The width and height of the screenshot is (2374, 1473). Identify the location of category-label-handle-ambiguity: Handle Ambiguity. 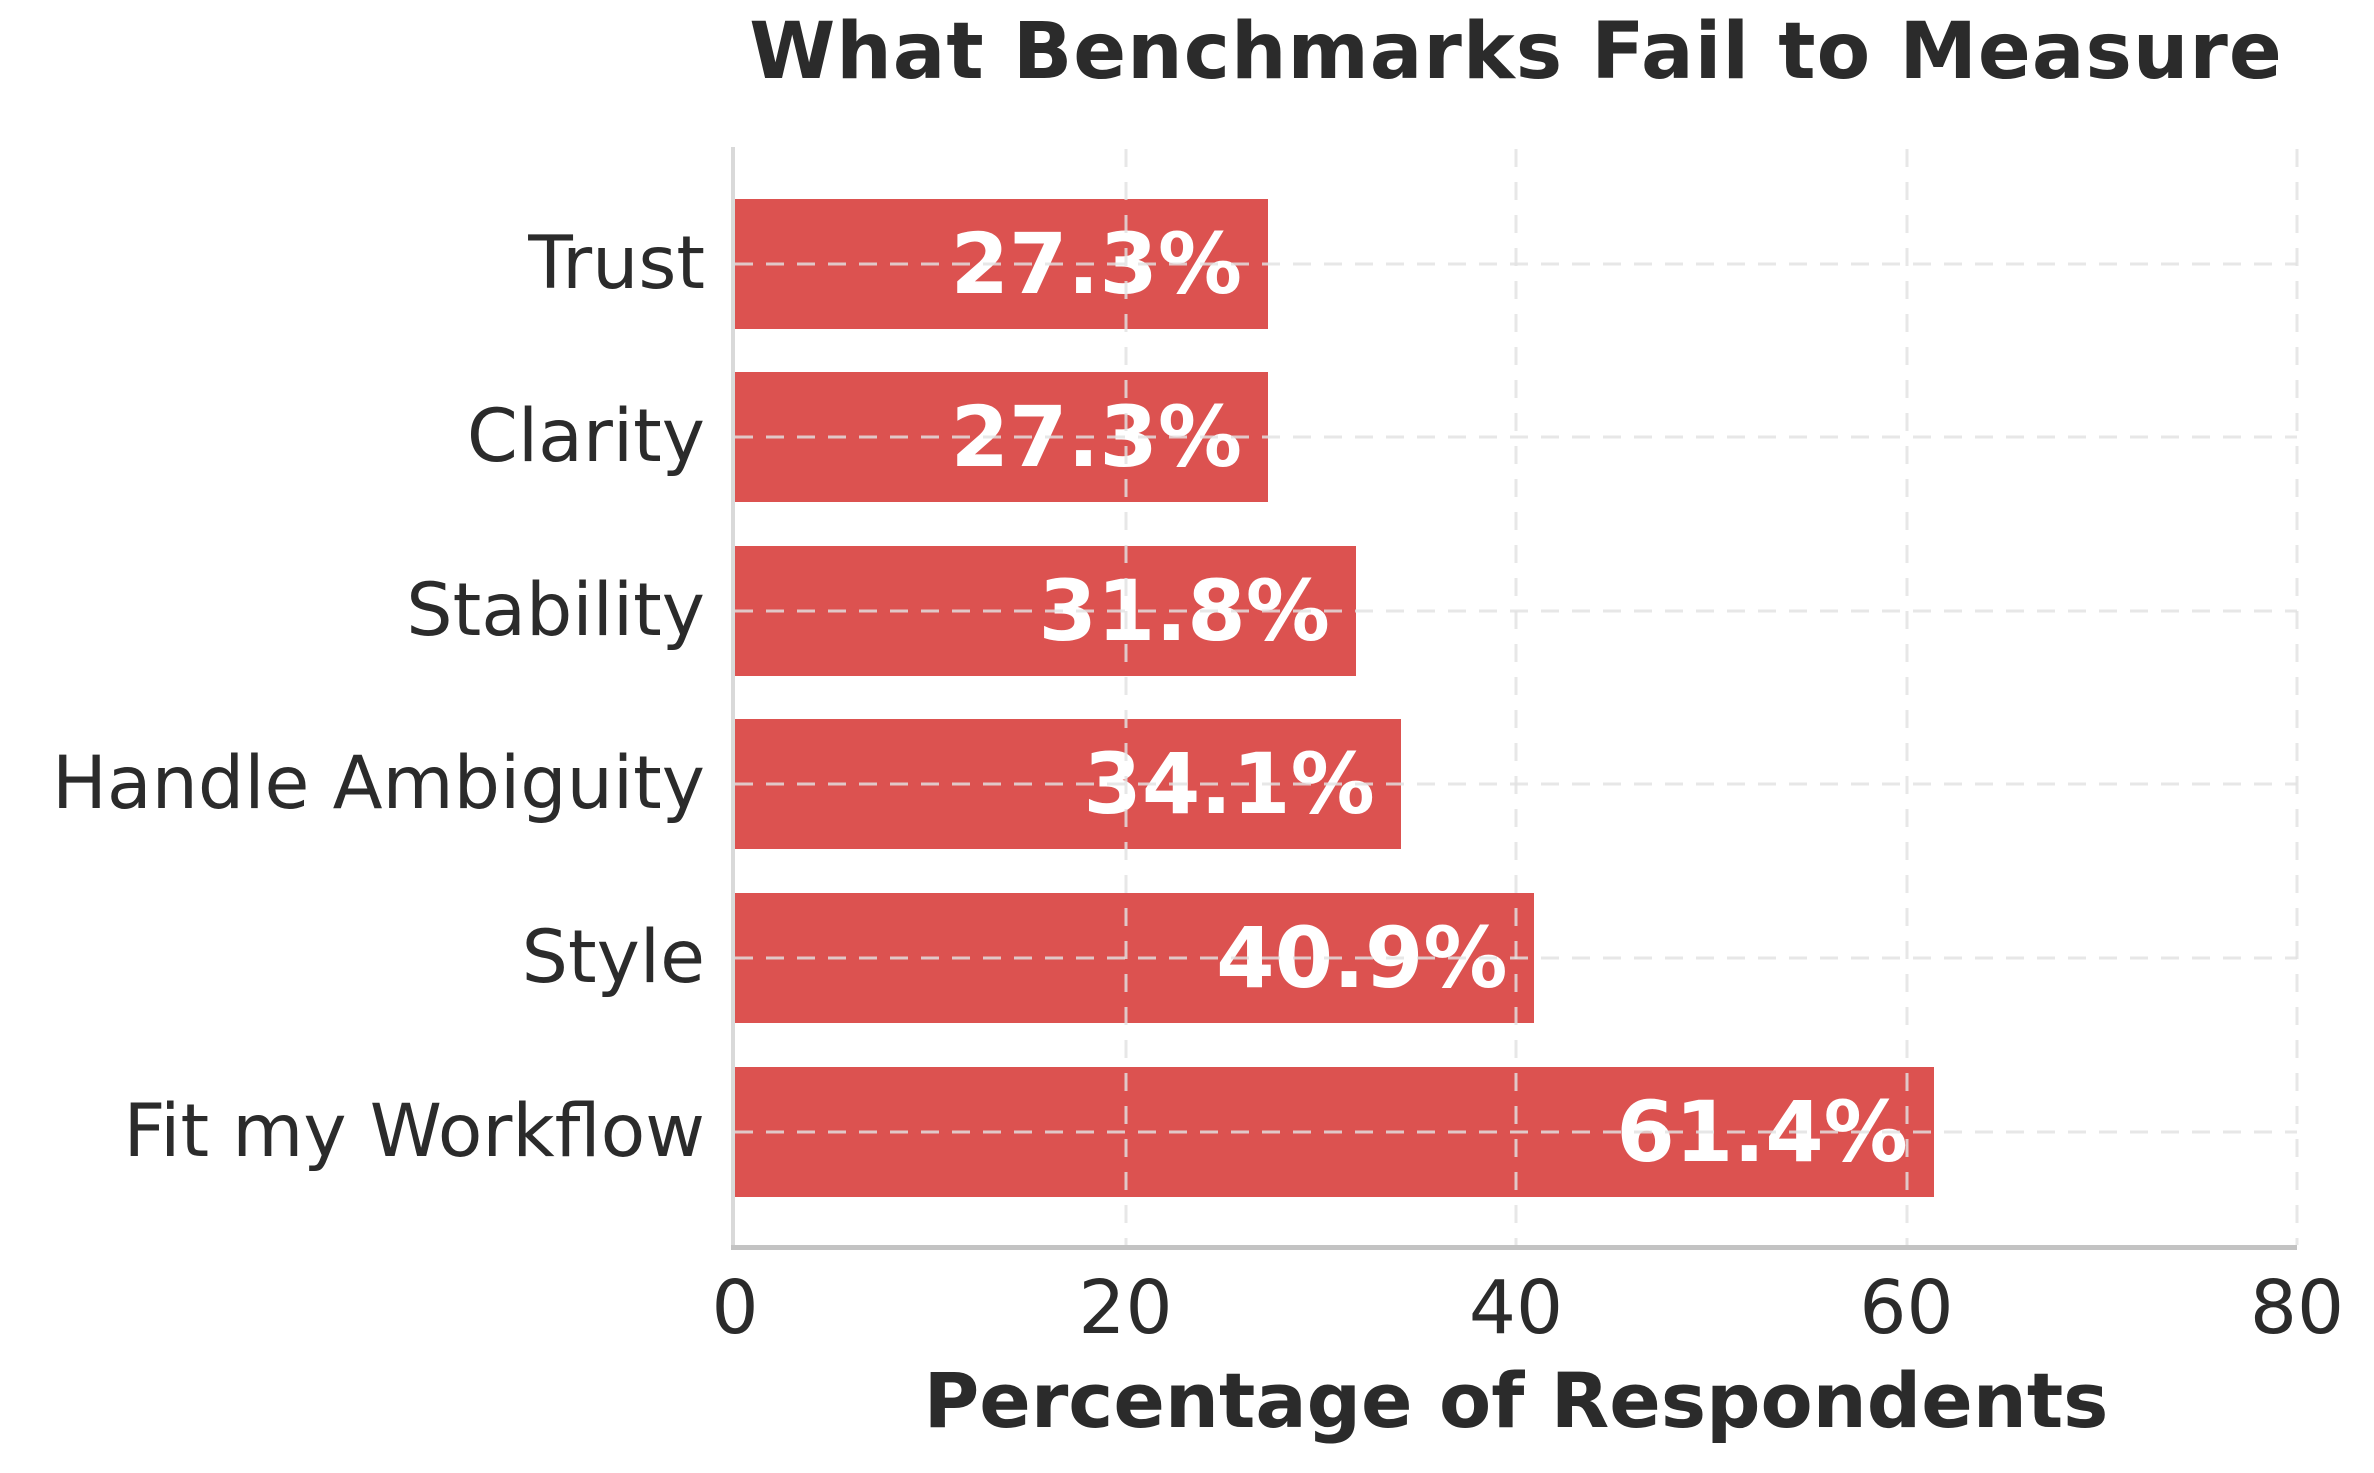
(378, 784).